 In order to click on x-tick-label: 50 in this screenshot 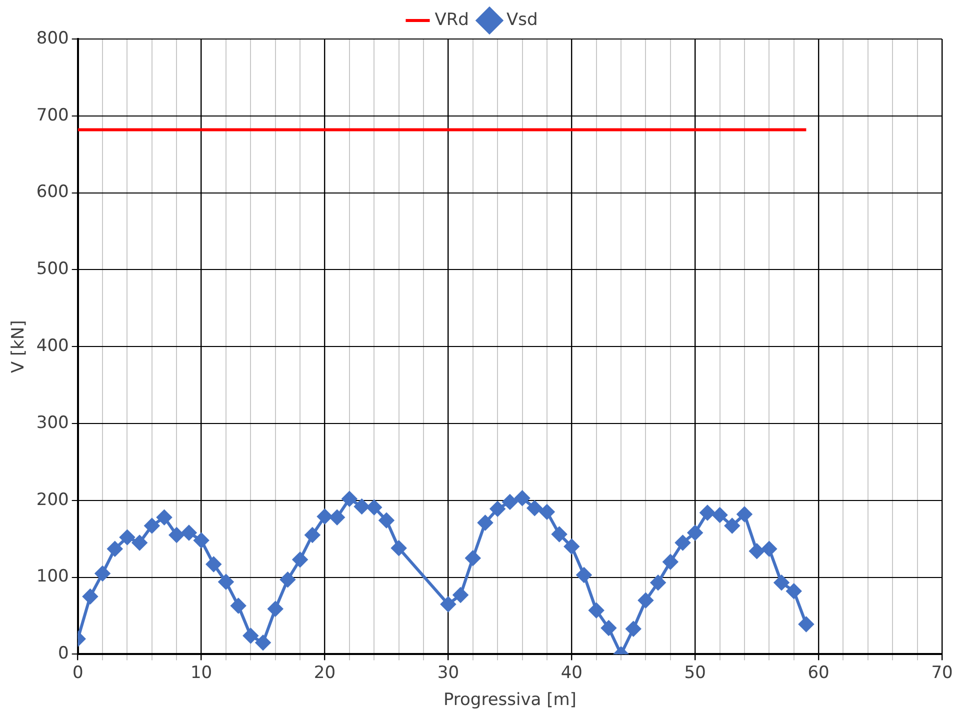, I will do `click(695, 672)`.